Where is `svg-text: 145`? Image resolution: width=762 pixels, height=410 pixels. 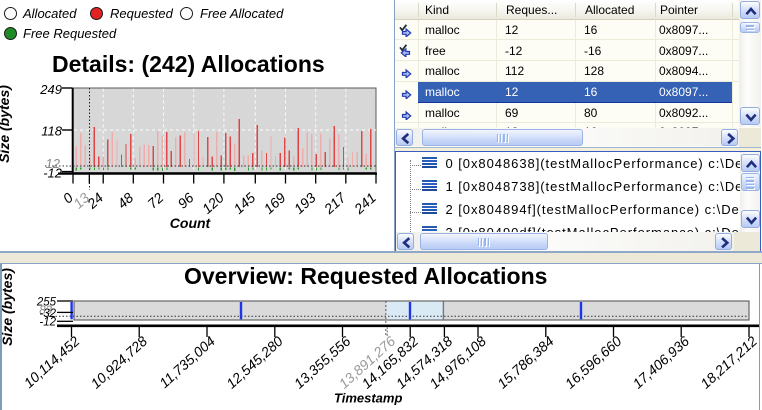 svg-text: 145 is located at coordinates (244, 203).